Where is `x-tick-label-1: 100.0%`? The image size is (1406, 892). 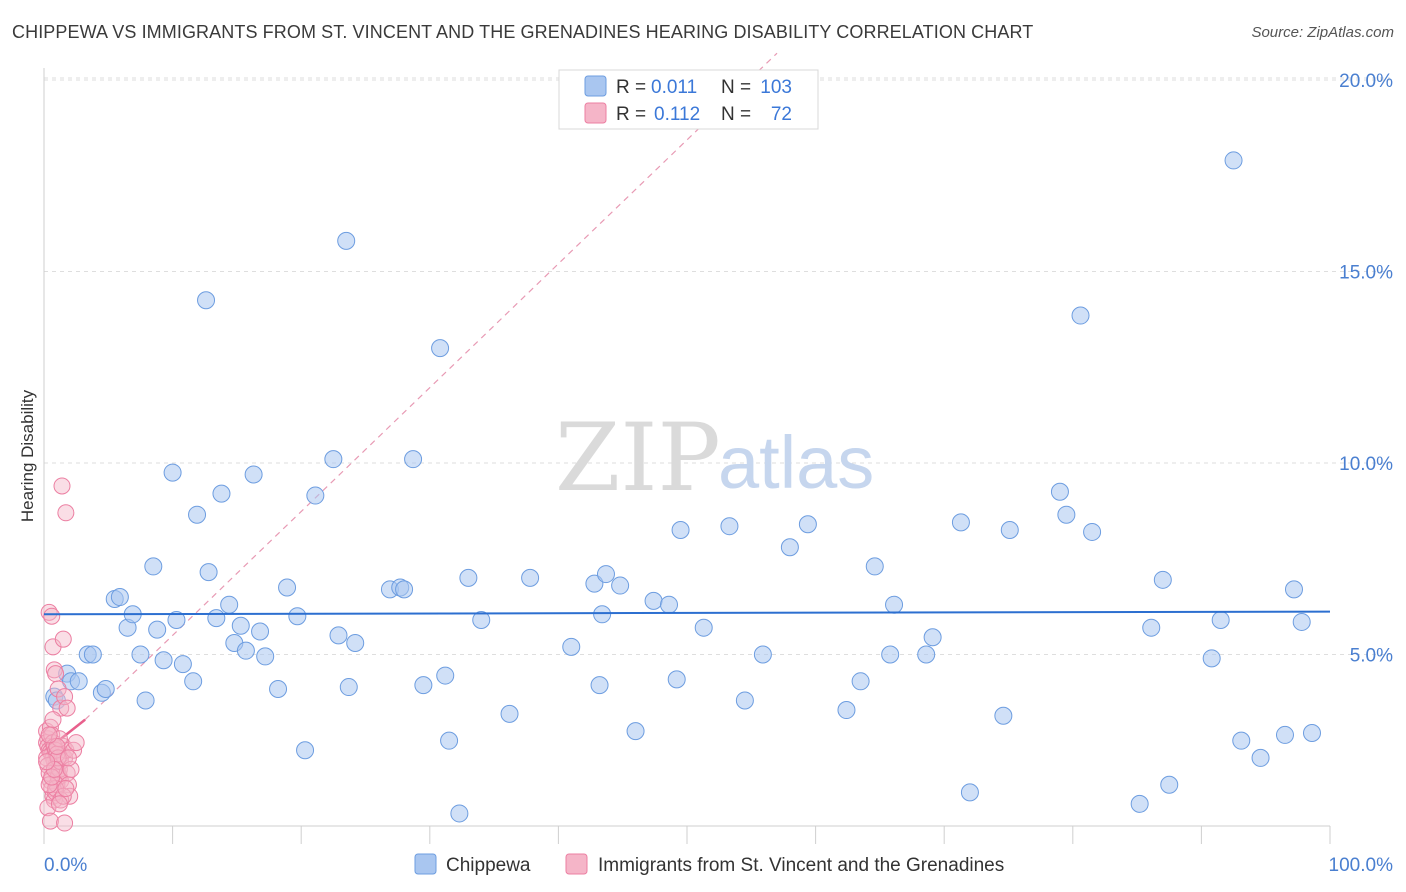 x-tick-label-1: 100.0% is located at coordinates (1361, 865).